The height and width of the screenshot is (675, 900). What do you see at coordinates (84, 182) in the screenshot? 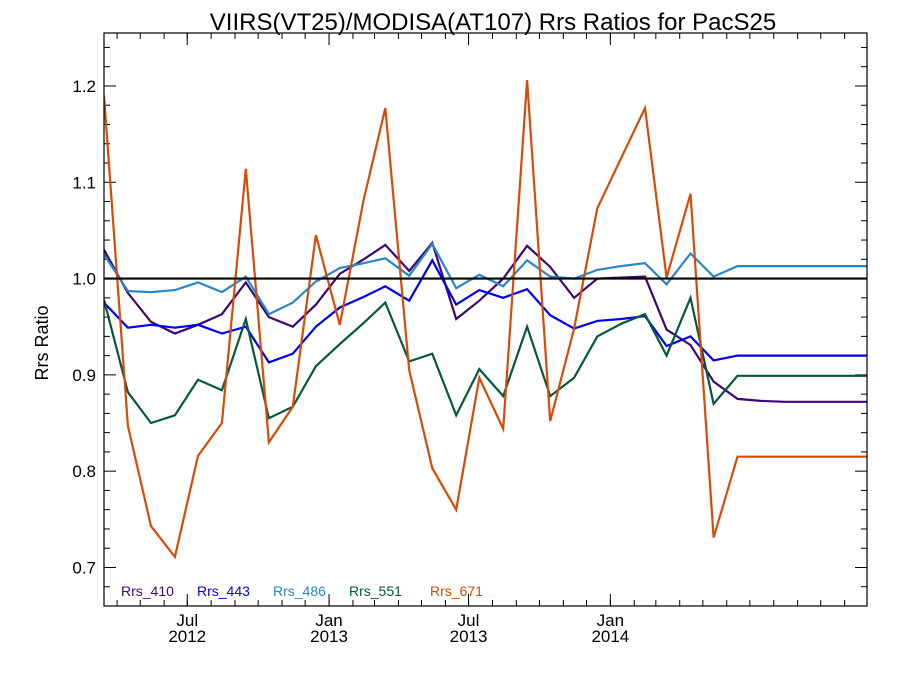
I see `y-tick-label: 1.1` at bounding box center [84, 182].